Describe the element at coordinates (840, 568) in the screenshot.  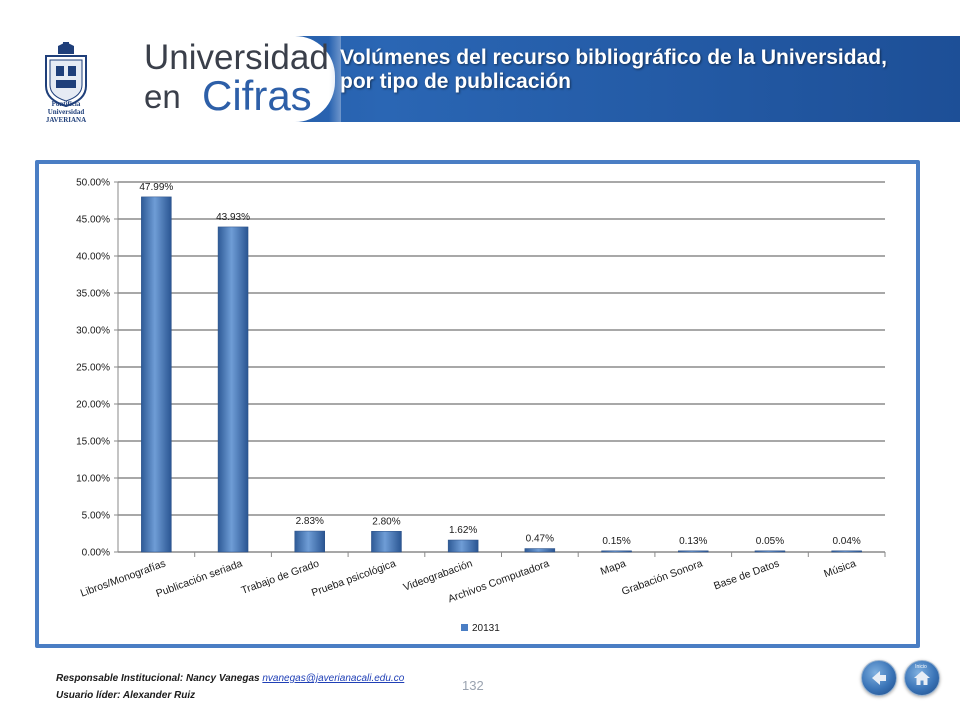
I see `x-tick-label: Música` at that location.